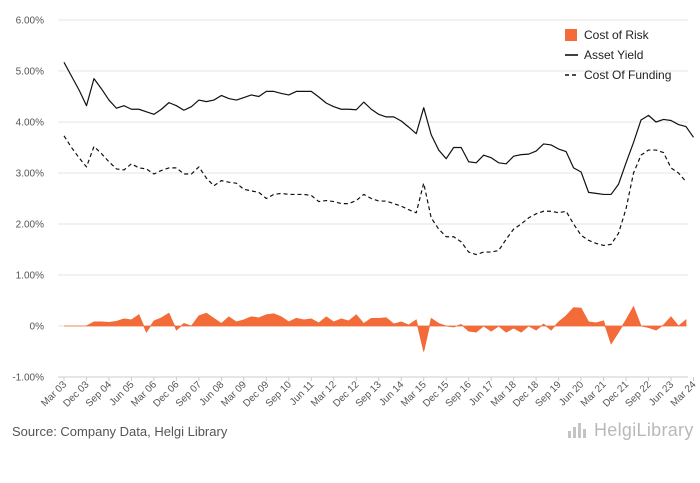 This screenshot has width=700, height=483. What do you see at coordinates (99, 394) in the screenshot?
I see `x-tick-label: Sep 04` at bounding box center [99, 394].